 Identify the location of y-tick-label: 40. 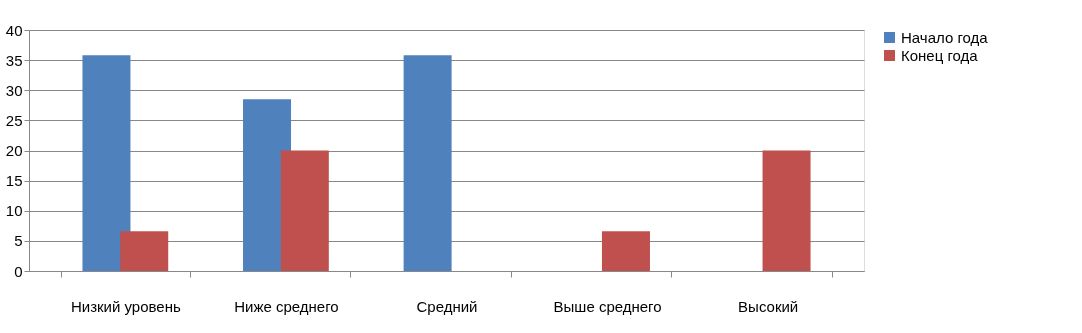
(14, 30).